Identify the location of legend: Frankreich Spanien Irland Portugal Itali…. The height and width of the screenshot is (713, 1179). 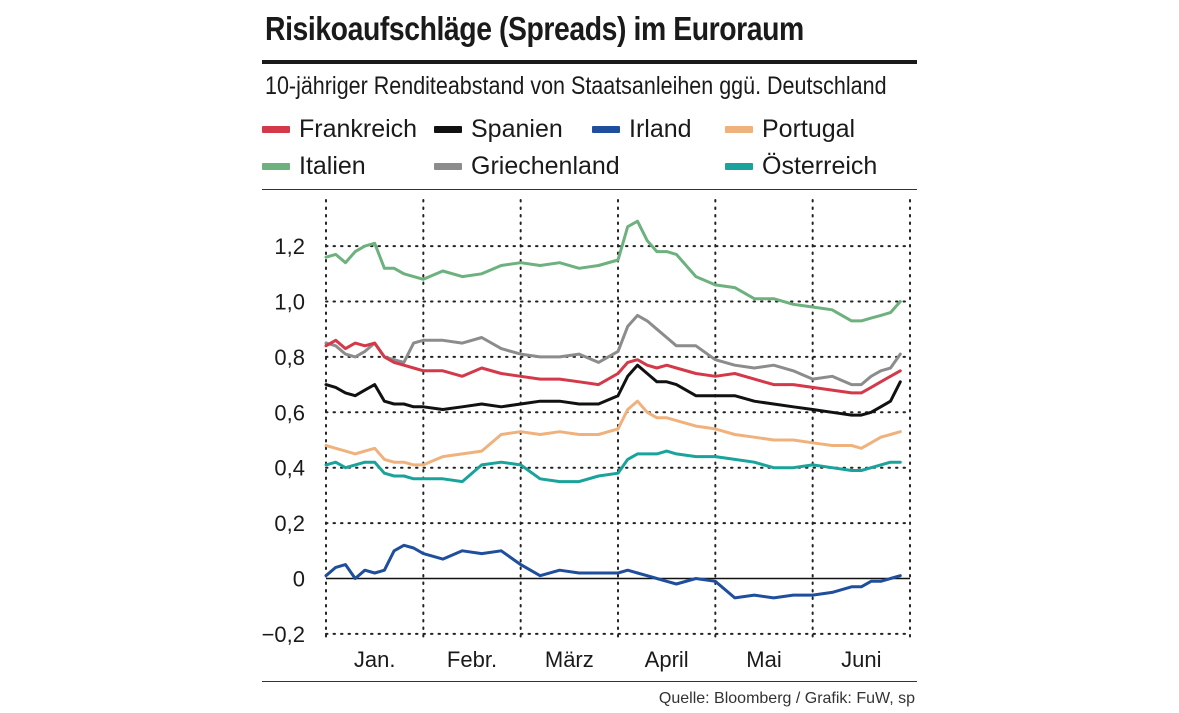
(589, 149).